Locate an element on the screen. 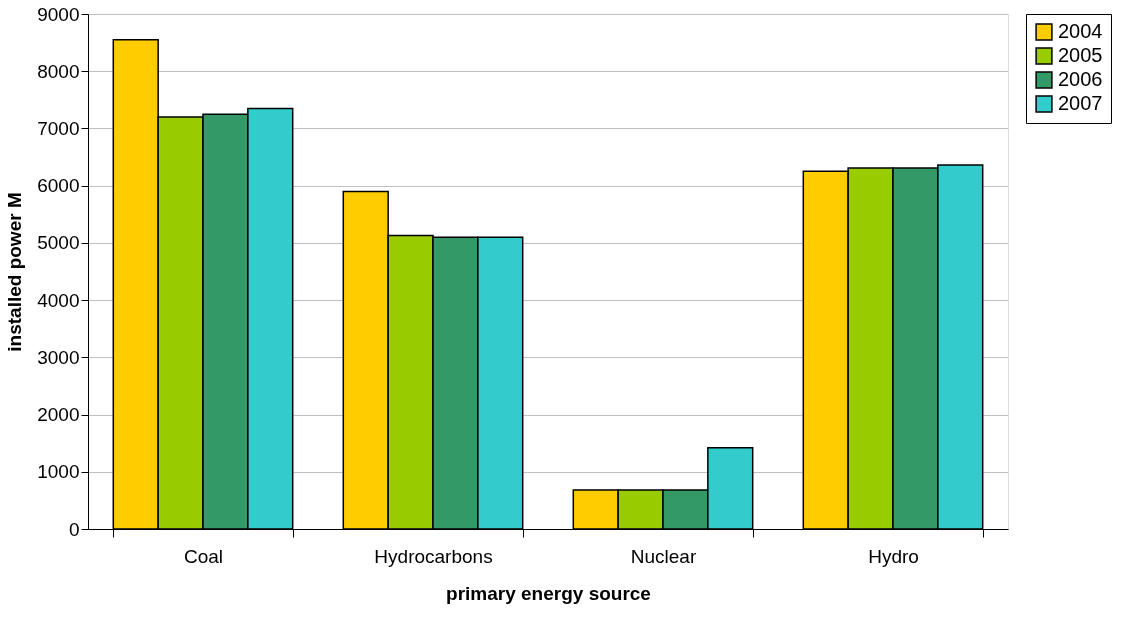  y-tick-label: 7000 is located at coordinates (58, 128).